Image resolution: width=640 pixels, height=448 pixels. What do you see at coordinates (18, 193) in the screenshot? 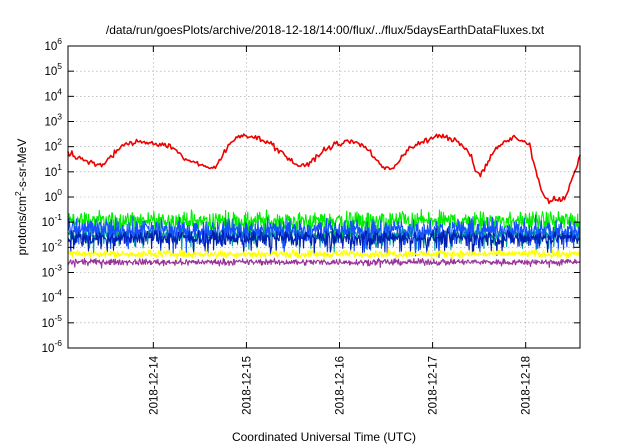
I see `y-axis-label-exponent: 2` at bounding box center [18, 193].